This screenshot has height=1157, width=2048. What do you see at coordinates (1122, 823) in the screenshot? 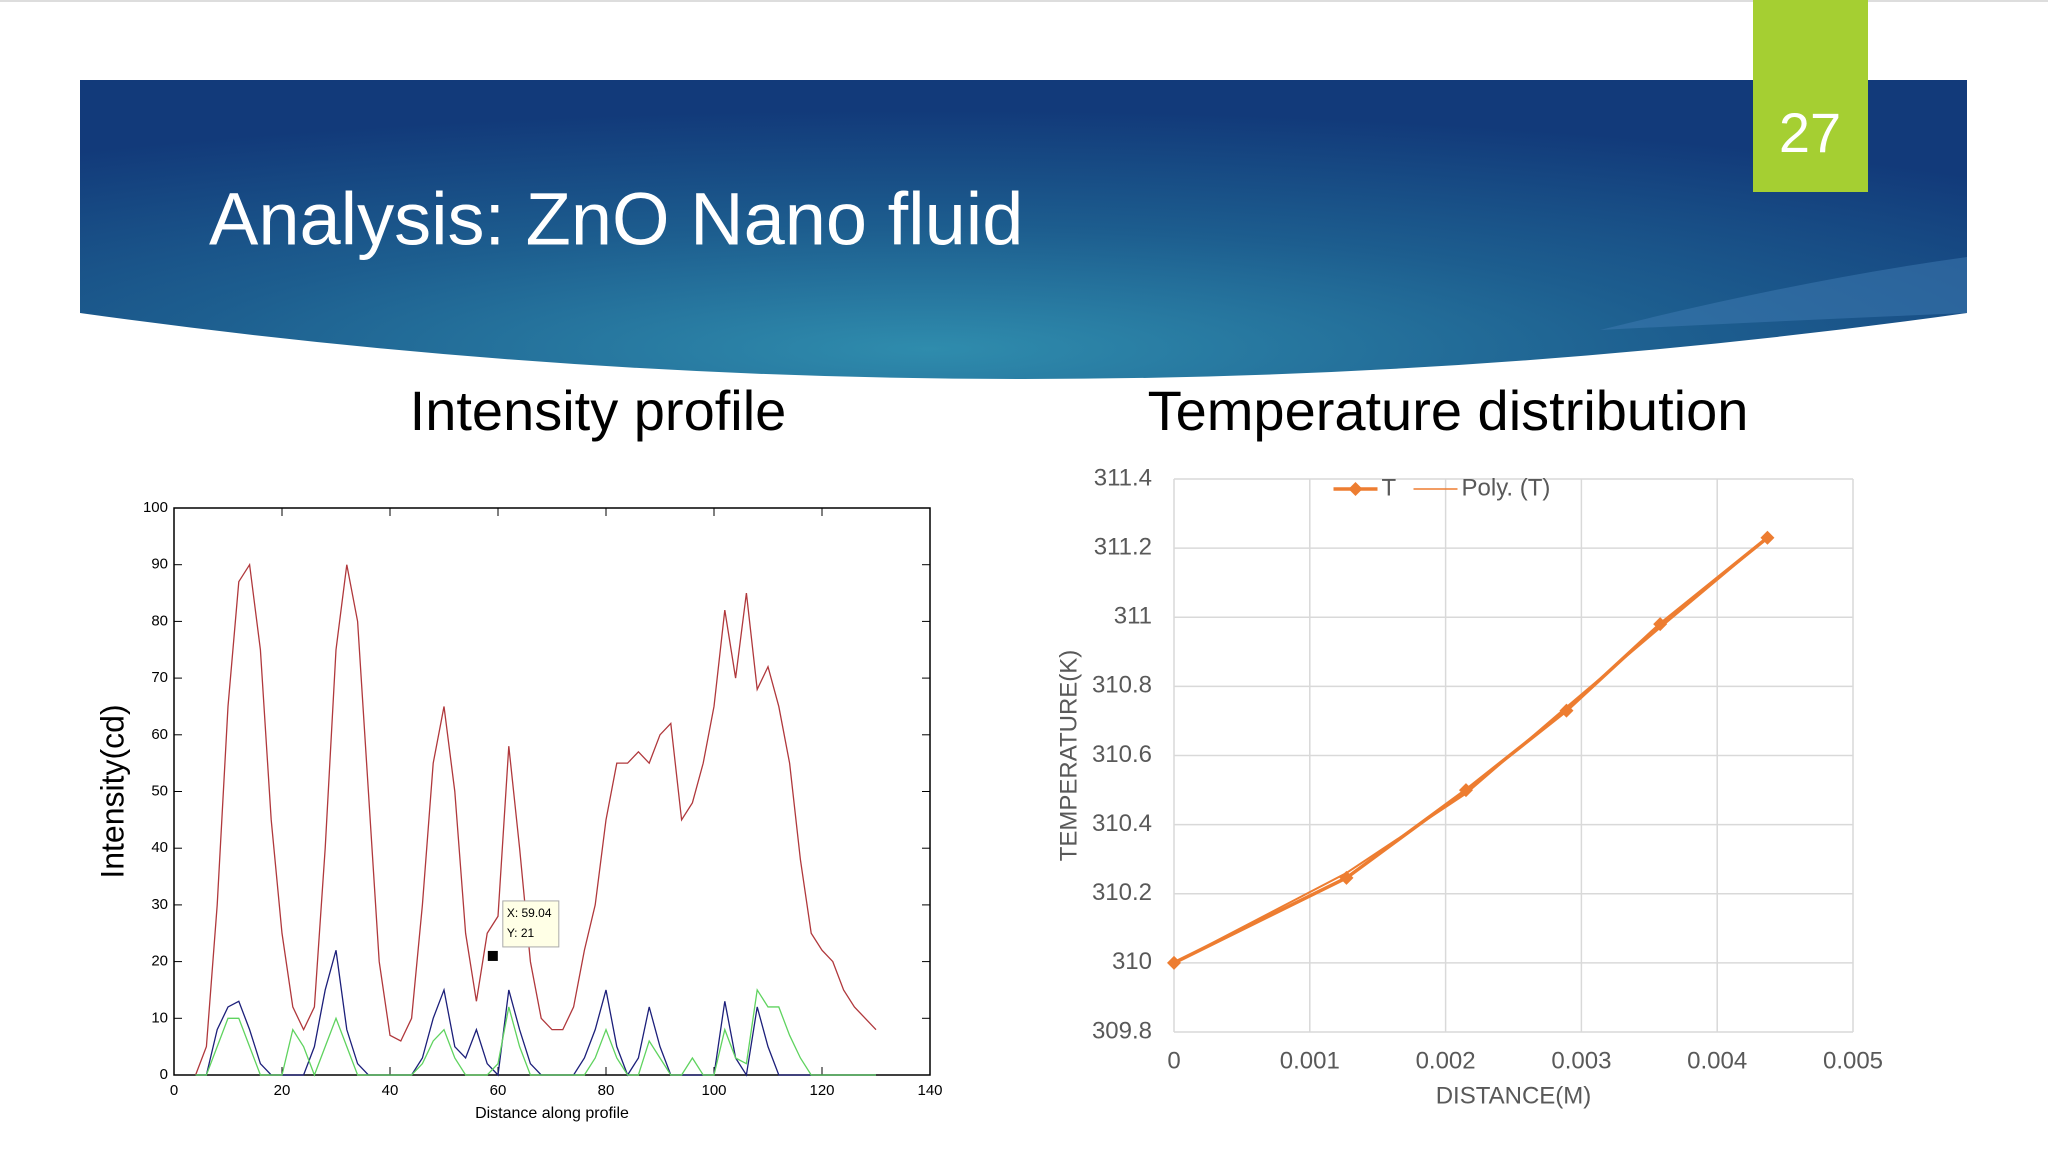
I see `y-tick-label: 310.4` at bounding box center [1122, 823].